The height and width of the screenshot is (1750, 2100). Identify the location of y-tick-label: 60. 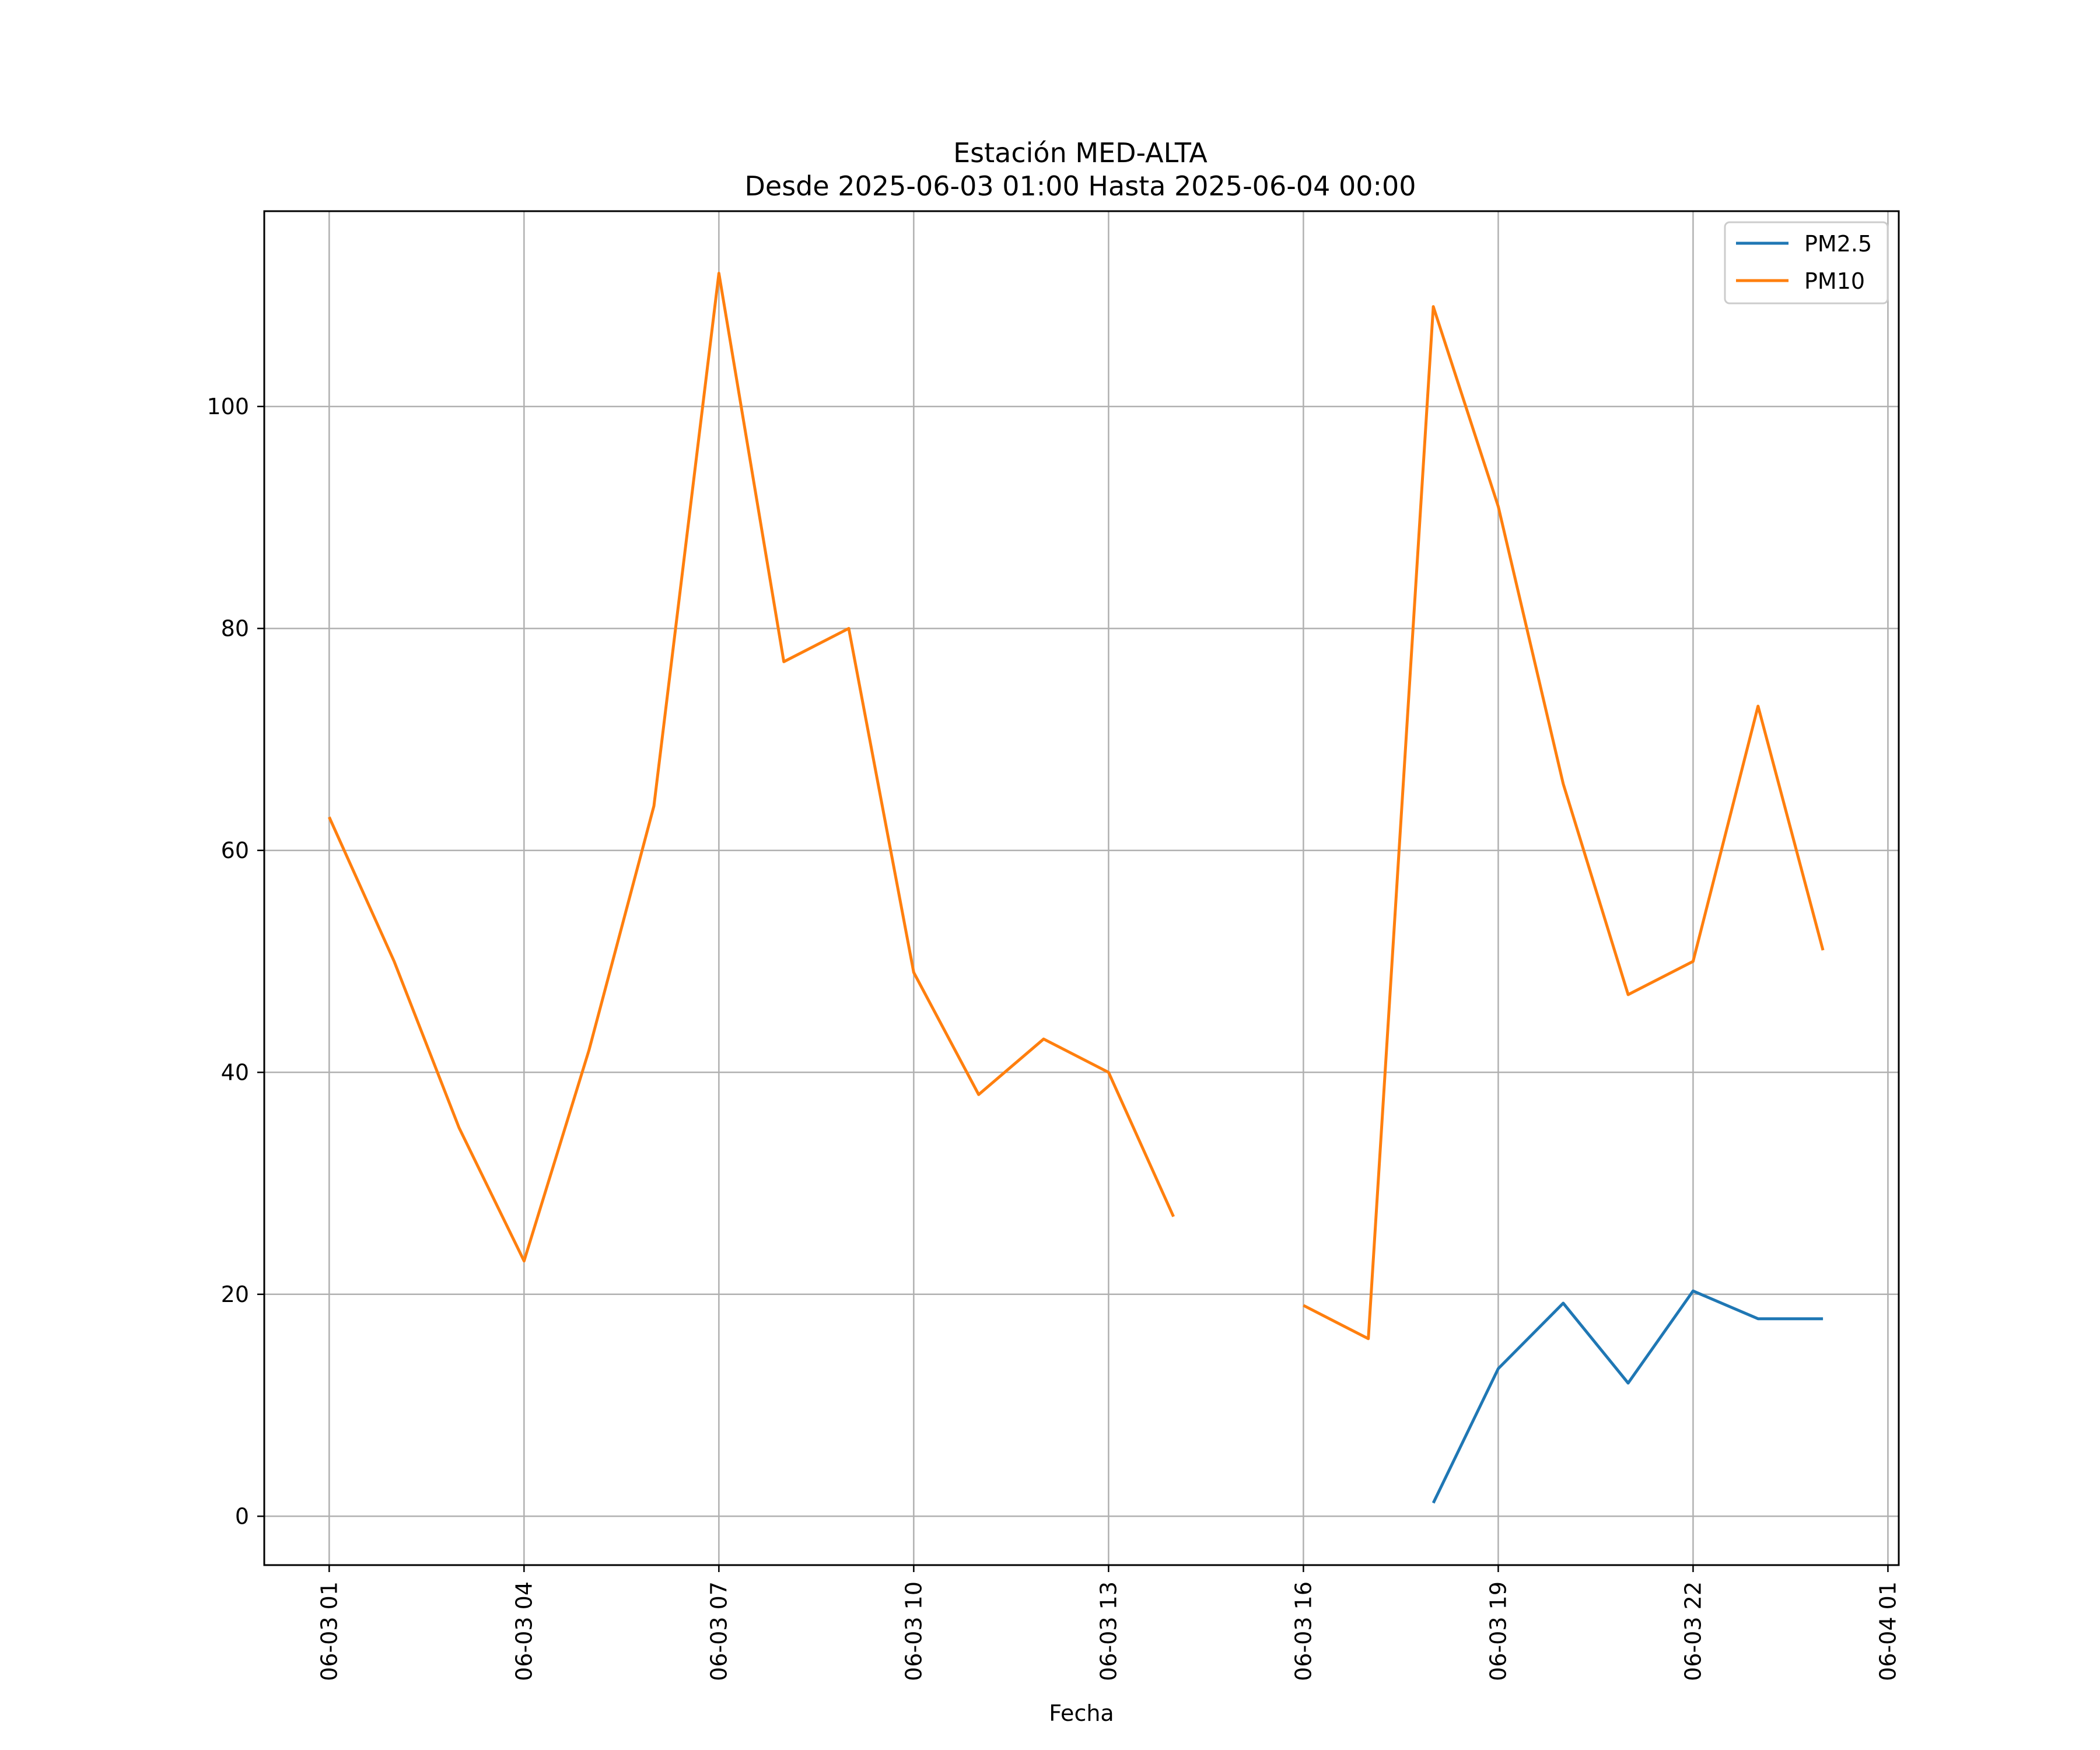
(235, 850).